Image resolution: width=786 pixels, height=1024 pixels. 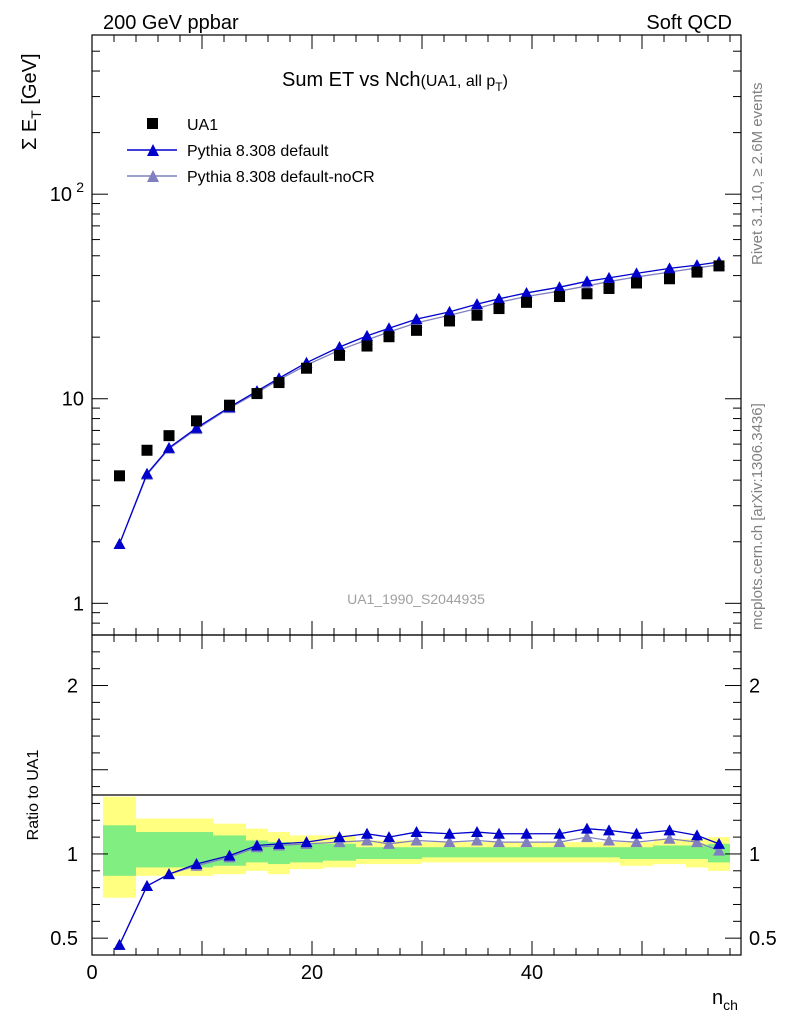 I want to click on ratio-y-tick-label-right: 0.5, so click(x=763, y=939).